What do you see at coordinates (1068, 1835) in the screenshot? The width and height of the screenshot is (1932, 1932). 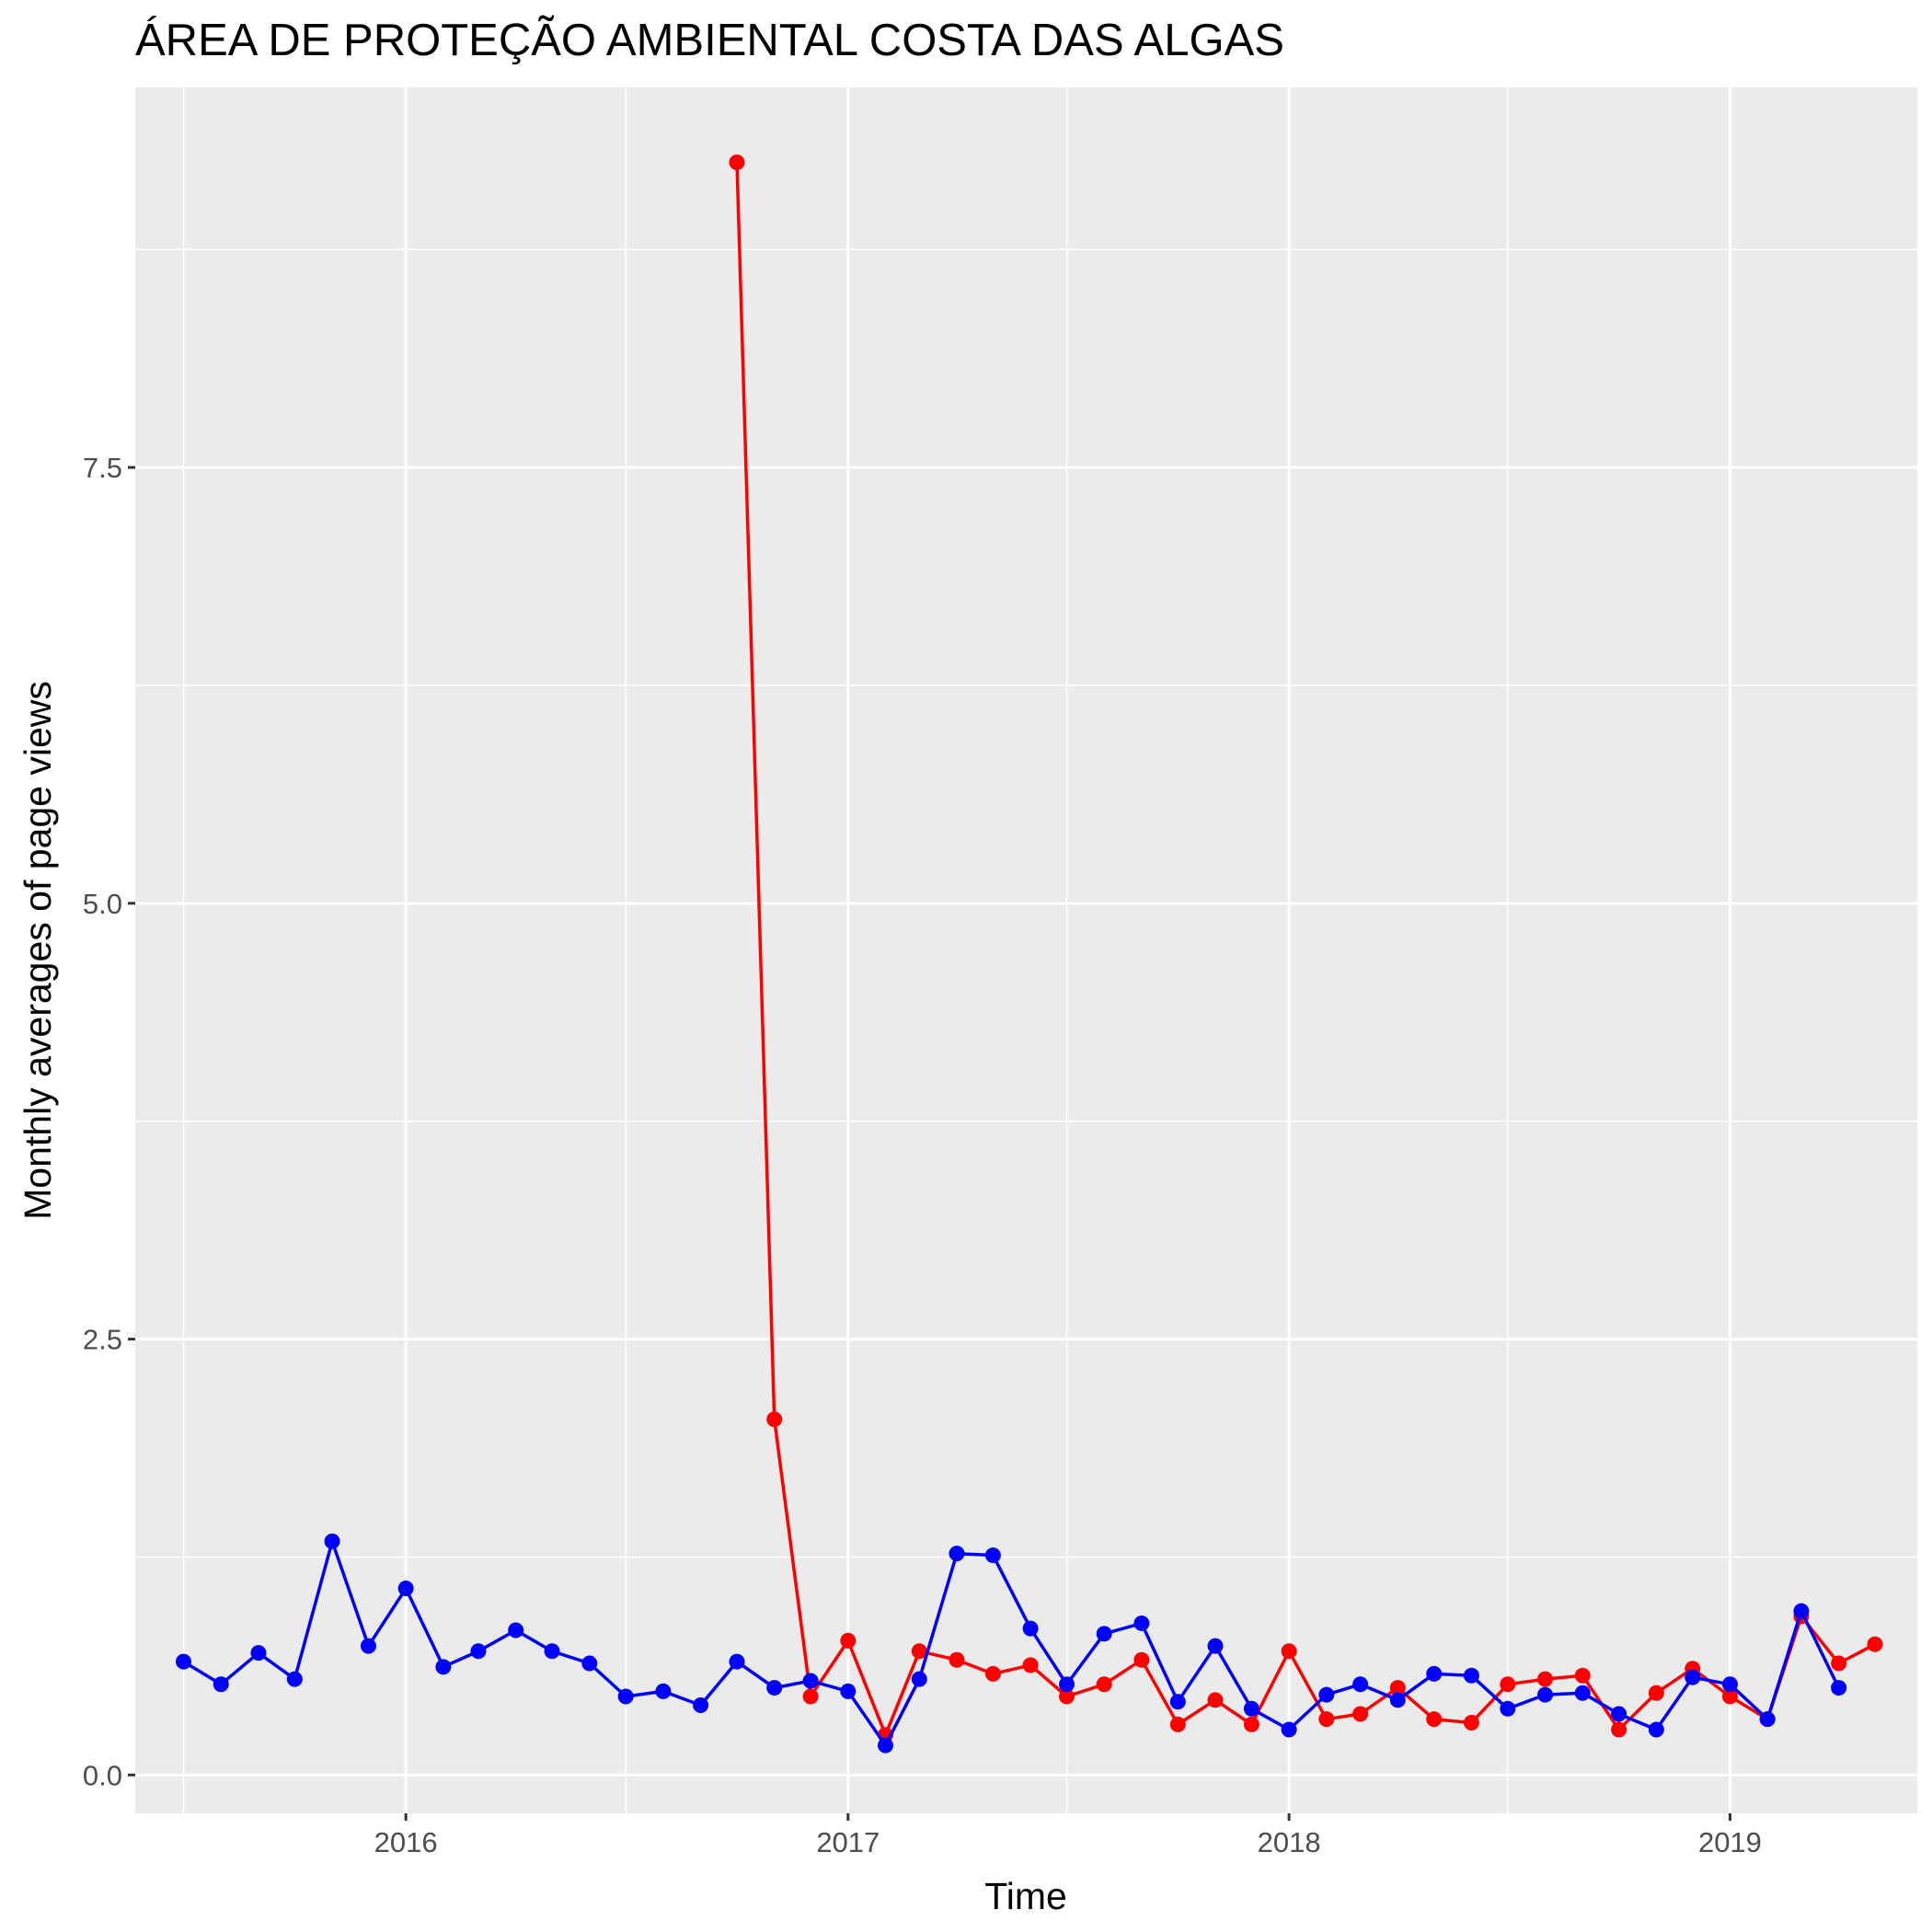 I see `x-axis: 2016 2017 2018 2019` at bounding box center [1068, 1835].